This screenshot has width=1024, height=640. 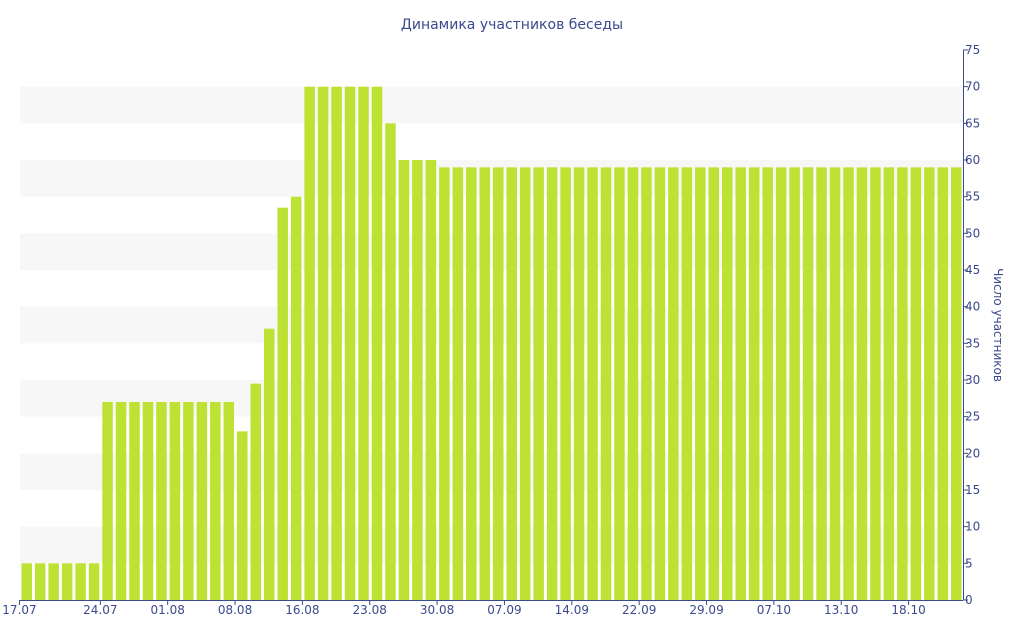 I want to click on y-axis-title: Число участников, so click(x=998, y=325).